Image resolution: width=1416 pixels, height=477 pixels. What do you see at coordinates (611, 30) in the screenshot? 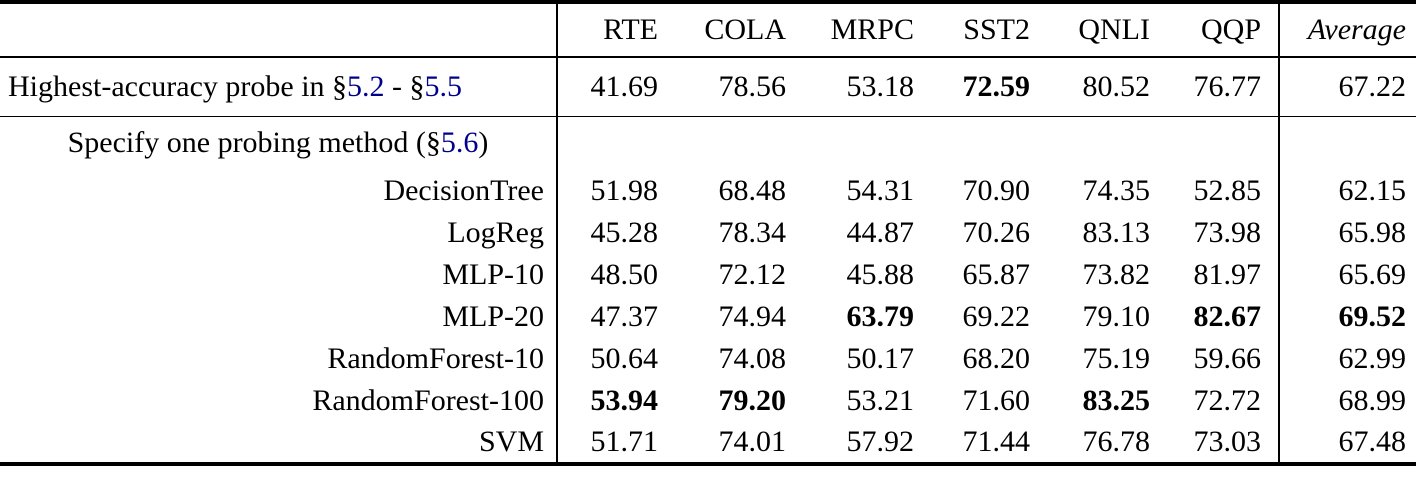
I see `header-cell-rte: RTE` at bounding box center [611, 30].